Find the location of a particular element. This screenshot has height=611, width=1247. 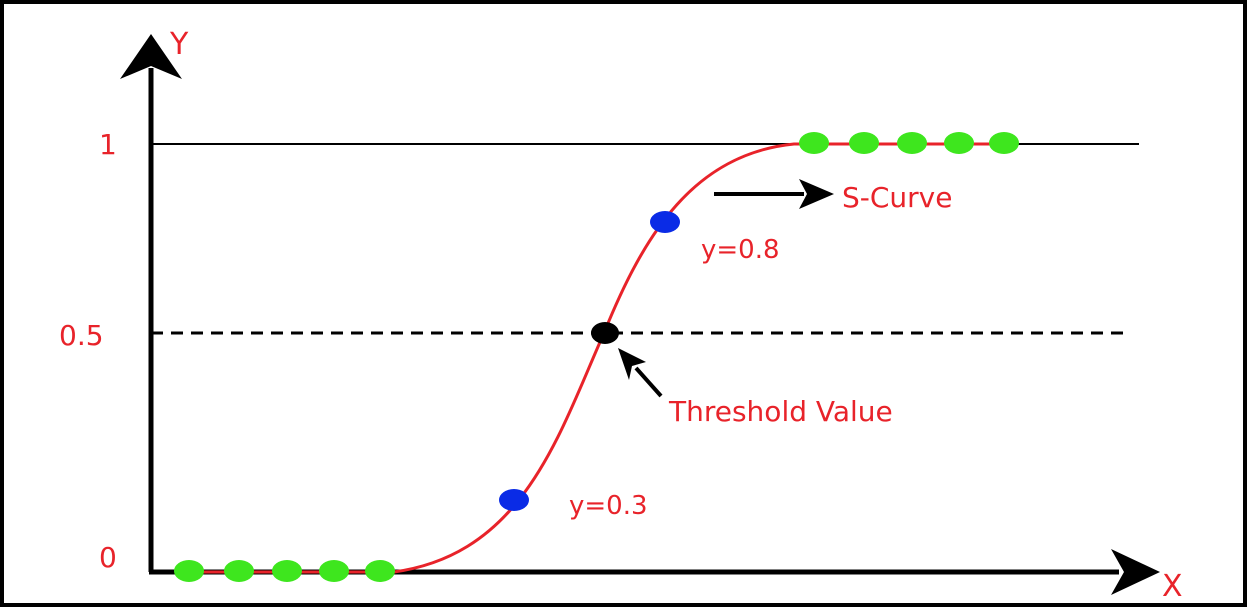

threshold-label: Threshold Value is located at coordinates (780, 411).